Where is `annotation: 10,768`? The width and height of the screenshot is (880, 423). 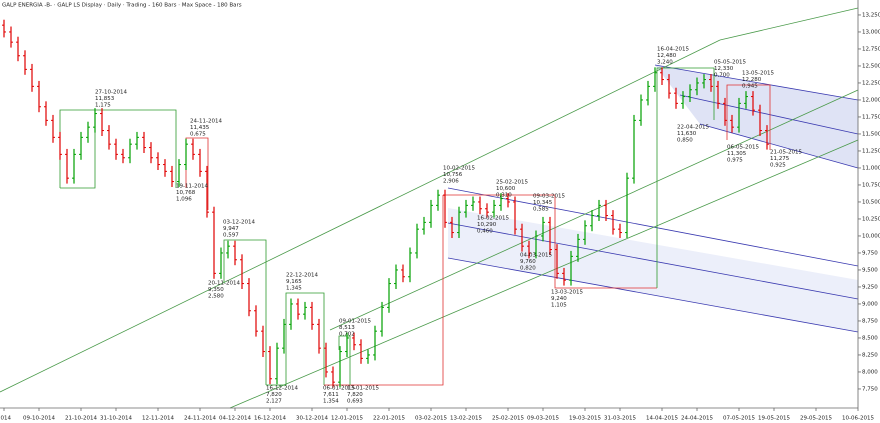
annotation: 10,768 is located at coordinates (186, 193).